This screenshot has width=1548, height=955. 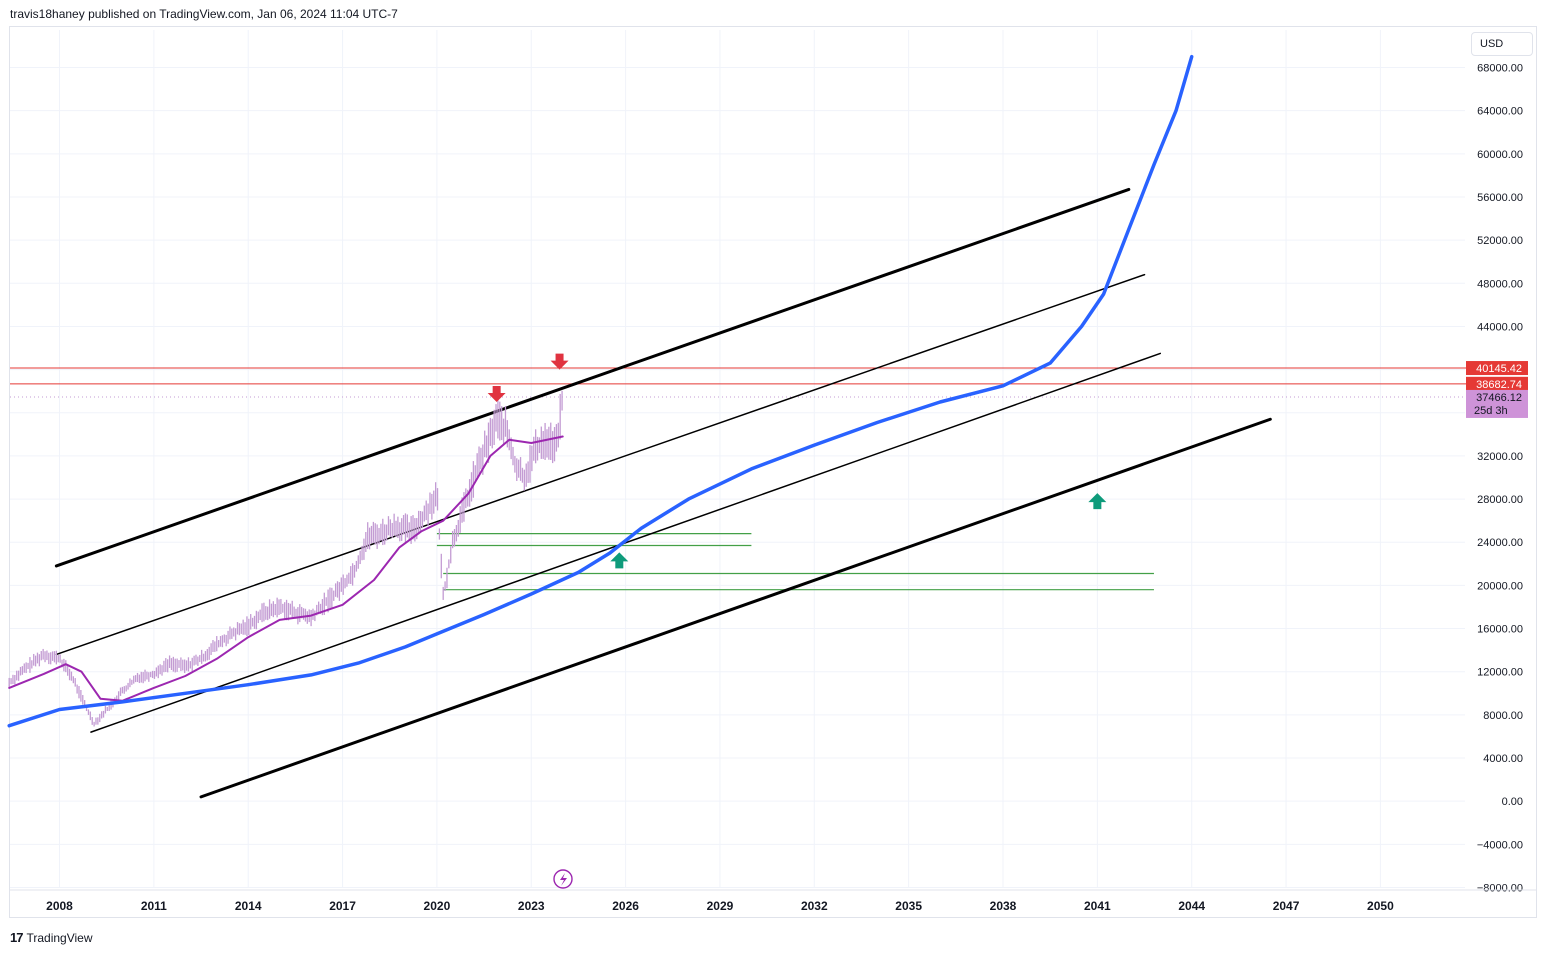 I want to click on y-tick-label: 20000.00, so click(x=1500, y=586).